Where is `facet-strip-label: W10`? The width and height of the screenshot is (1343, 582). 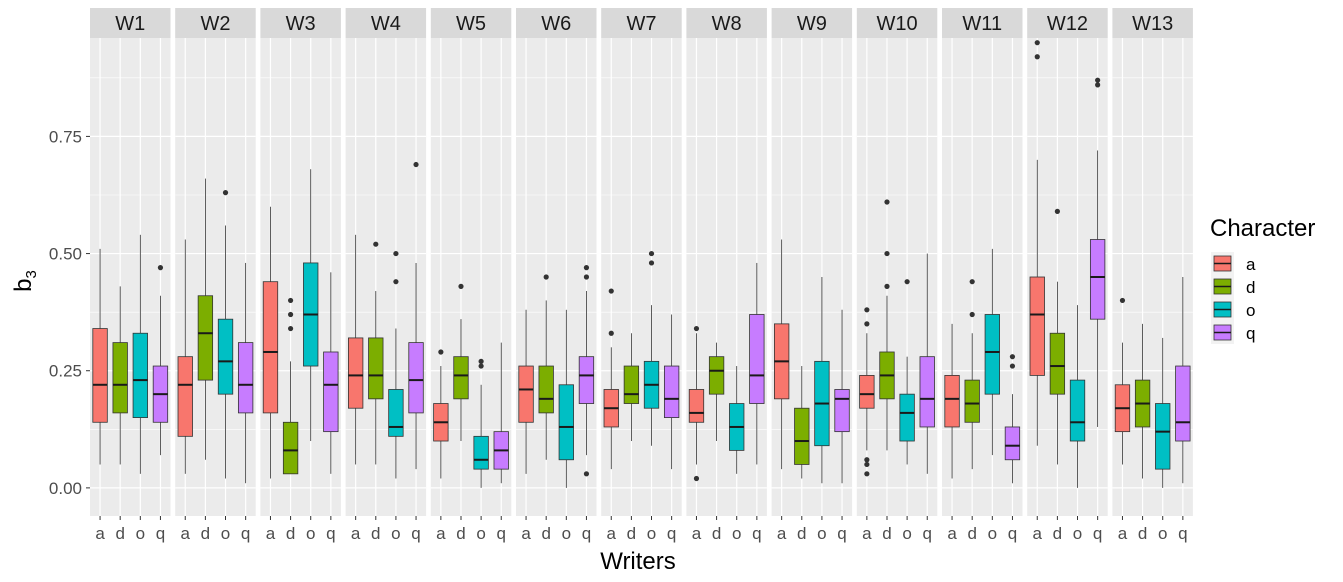
facet-strip-label: W10 is located at coordinates (896, 24).